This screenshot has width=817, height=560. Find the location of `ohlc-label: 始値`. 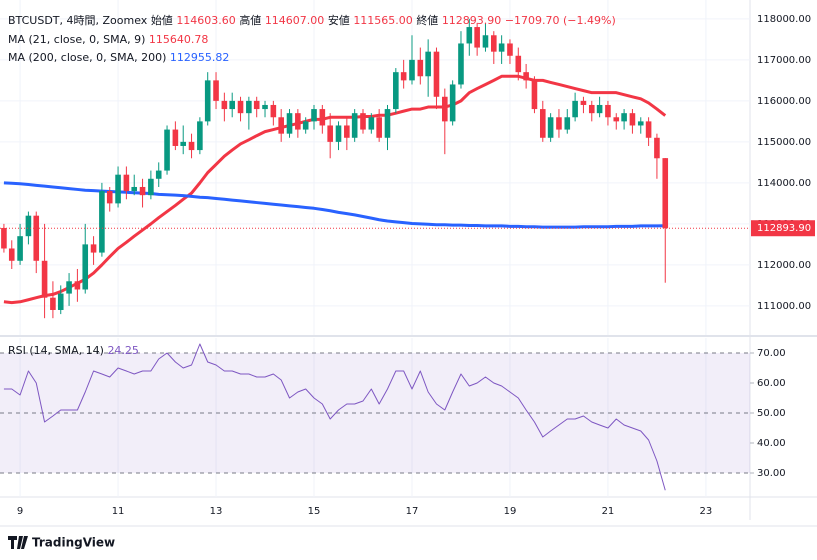

ohlc-label: 始値 is located at coordinates (162, 20).